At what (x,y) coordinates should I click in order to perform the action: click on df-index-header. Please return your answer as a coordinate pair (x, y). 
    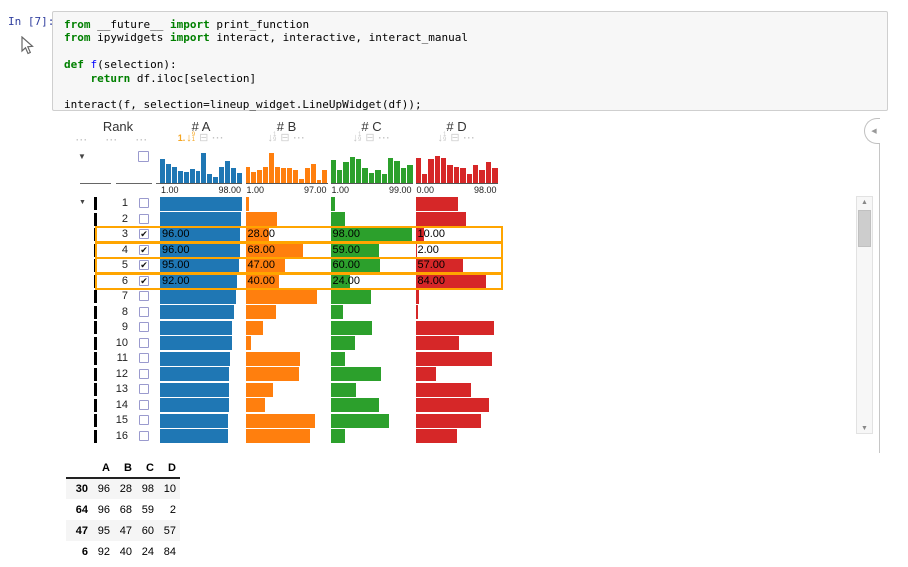
    Looking at the image, I should click on (79, 469).